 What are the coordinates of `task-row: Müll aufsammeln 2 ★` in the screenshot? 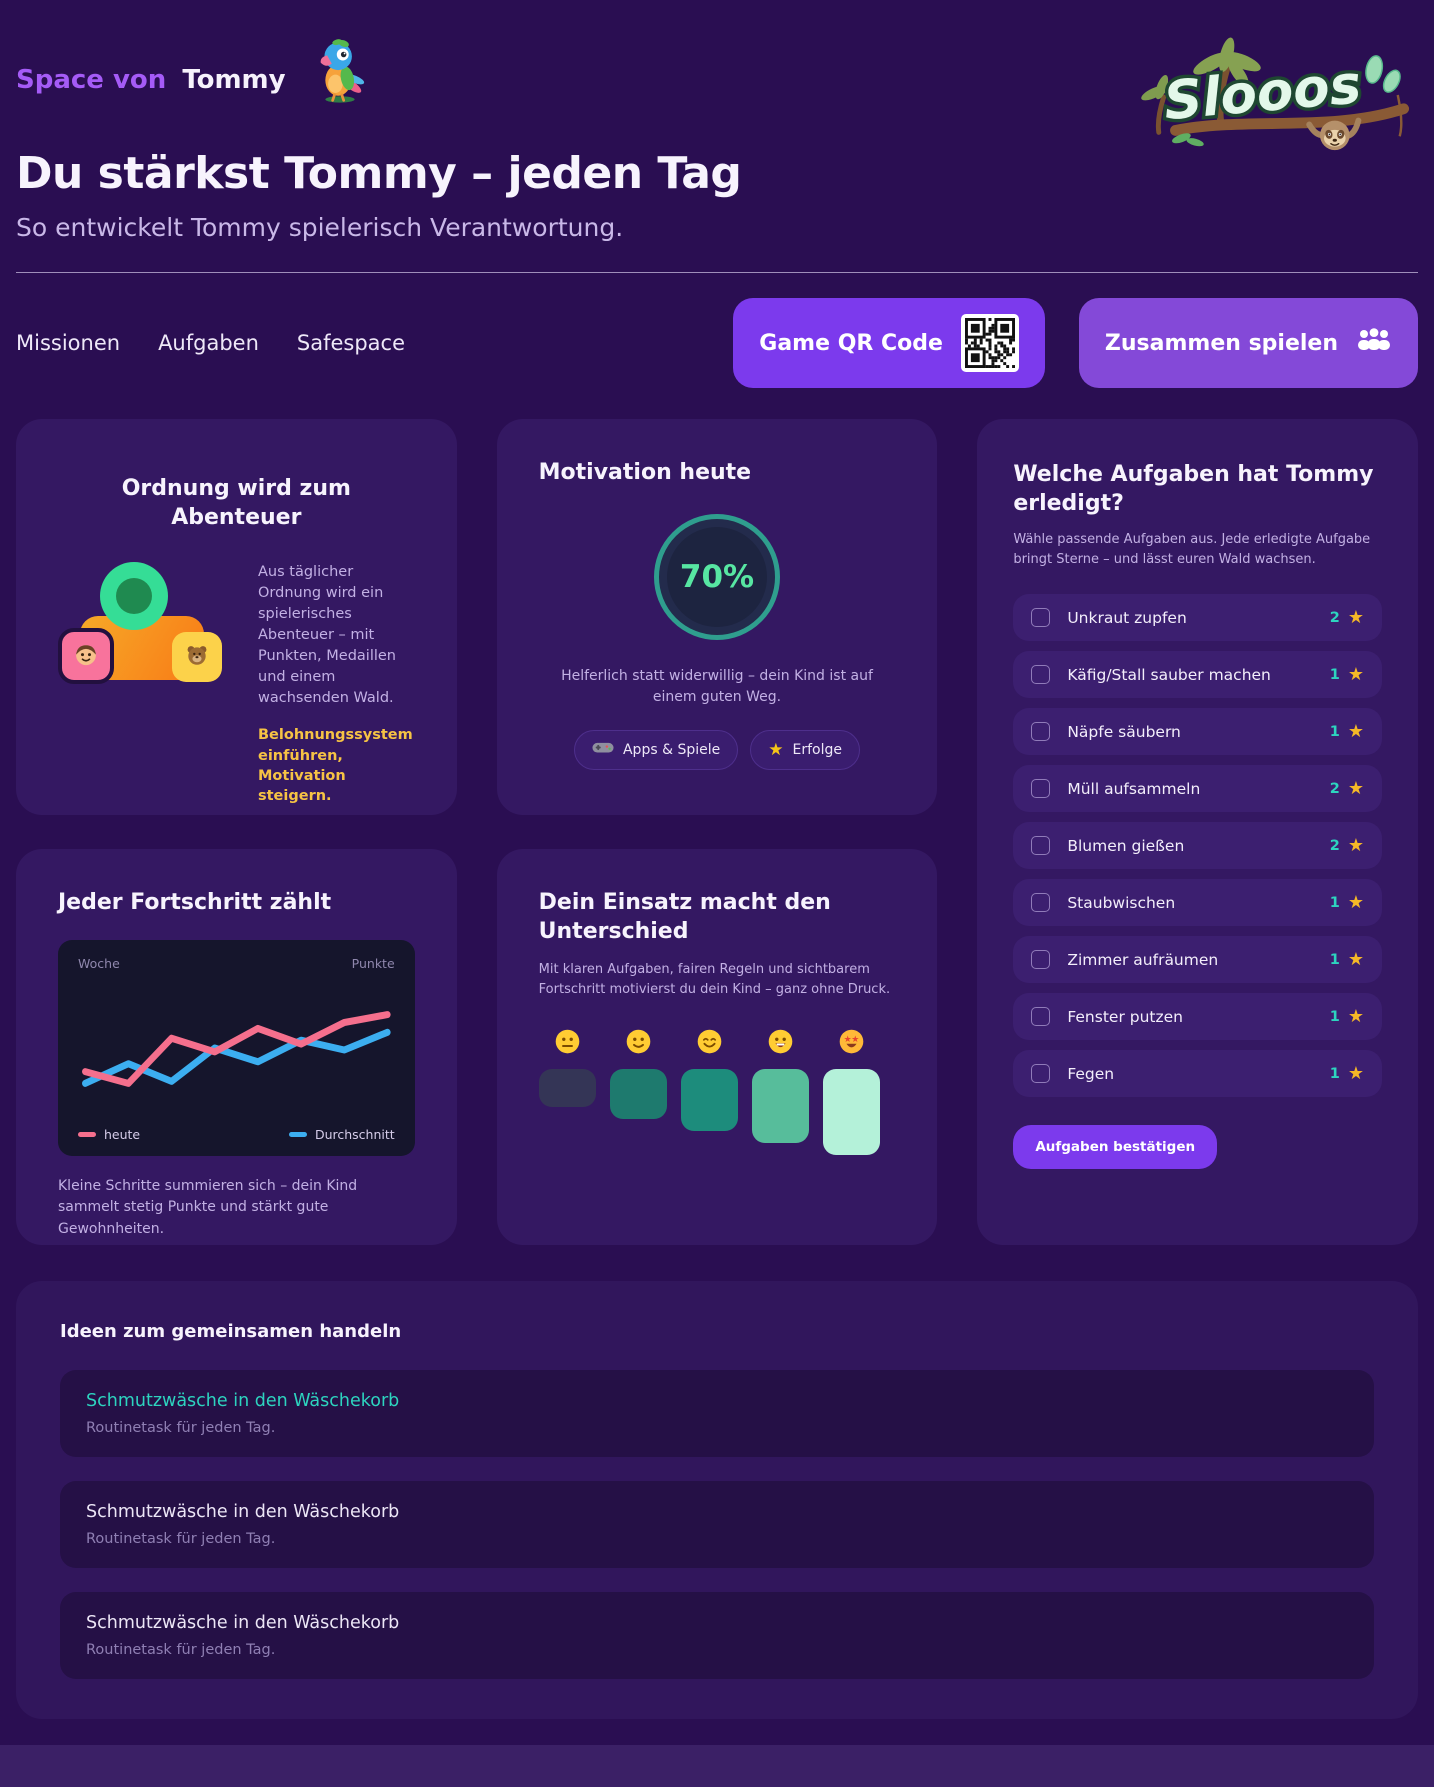 It's located at (1197, 789).